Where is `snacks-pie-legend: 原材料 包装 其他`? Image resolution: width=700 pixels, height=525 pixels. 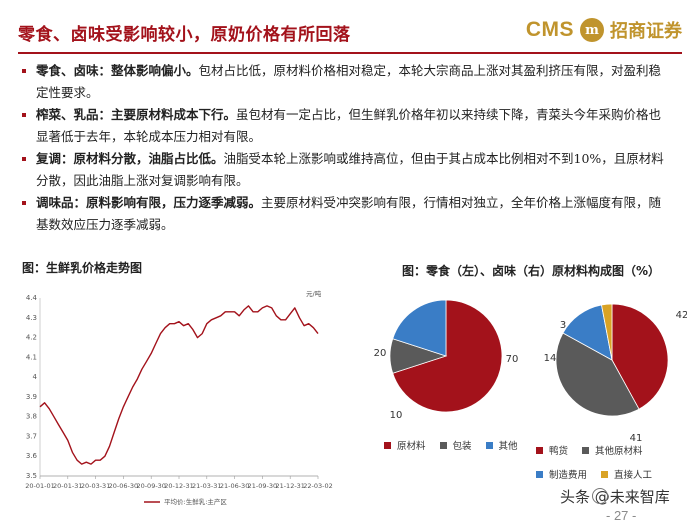
snacks-pie-legend: 原材料 包装 其他 is located at coordinates (464, 445).